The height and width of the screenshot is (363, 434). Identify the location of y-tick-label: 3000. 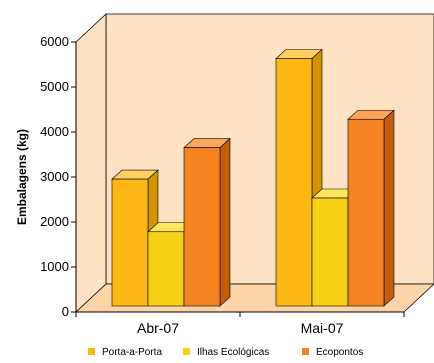
(54, 176).